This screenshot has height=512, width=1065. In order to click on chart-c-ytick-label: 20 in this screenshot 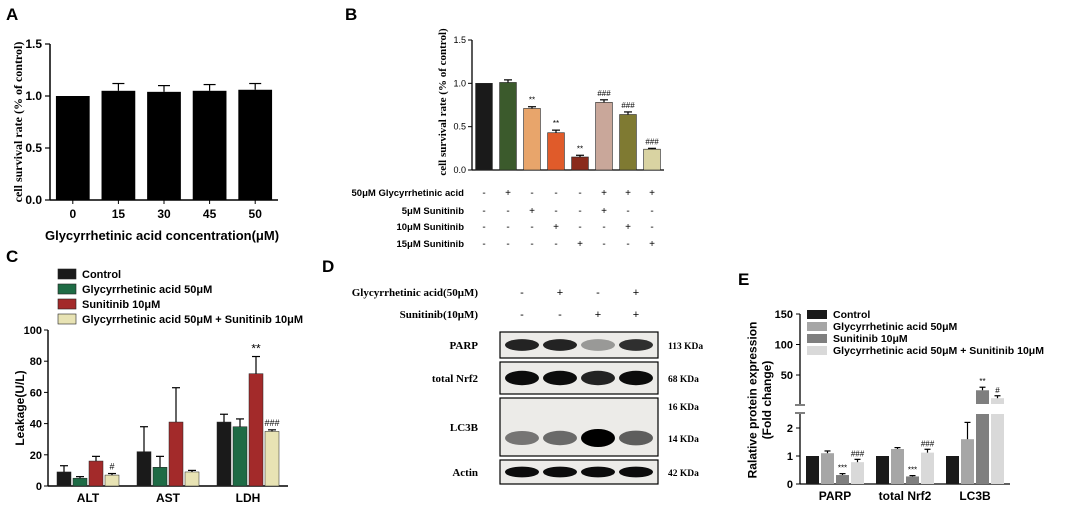, I will do `click(36, 456)`.